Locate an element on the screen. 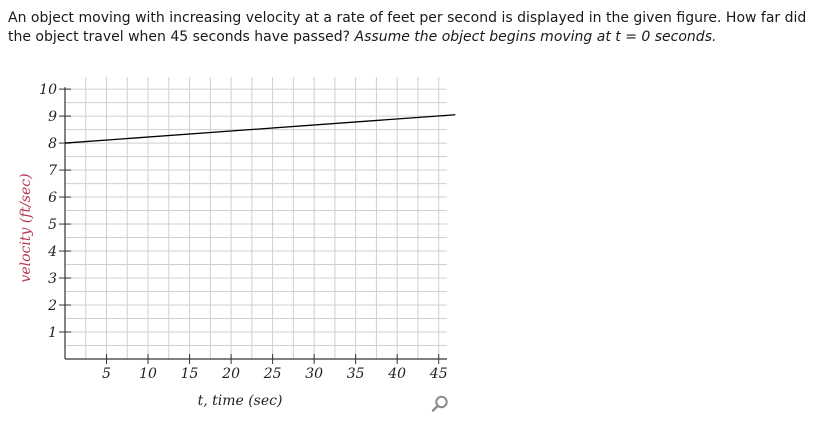 The height and width of the screenshot is (433, 831). y-axis-title: velocity (ft/sec) is located at coordinates (26, 227).